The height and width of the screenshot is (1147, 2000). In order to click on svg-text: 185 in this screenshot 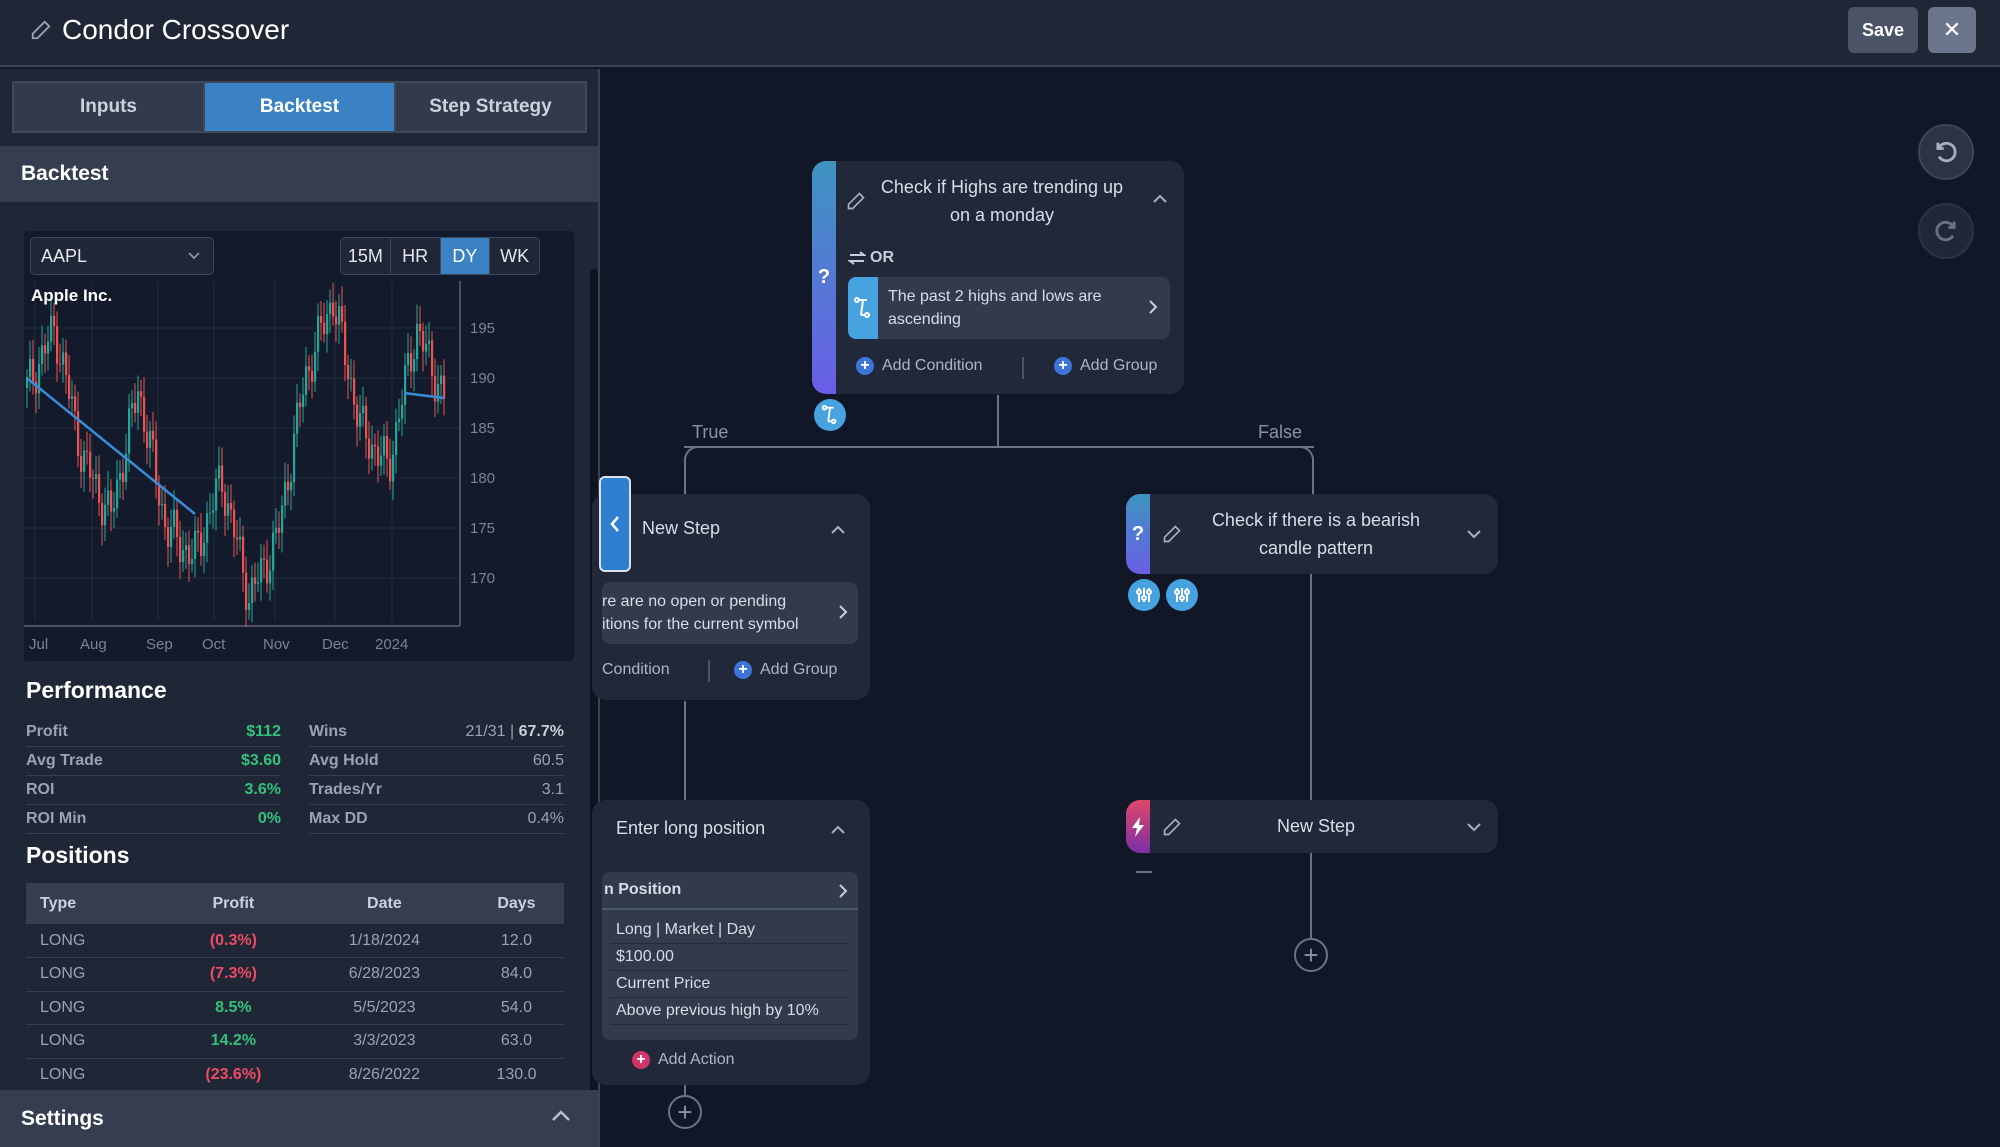, I will do `click(482, 428)`.